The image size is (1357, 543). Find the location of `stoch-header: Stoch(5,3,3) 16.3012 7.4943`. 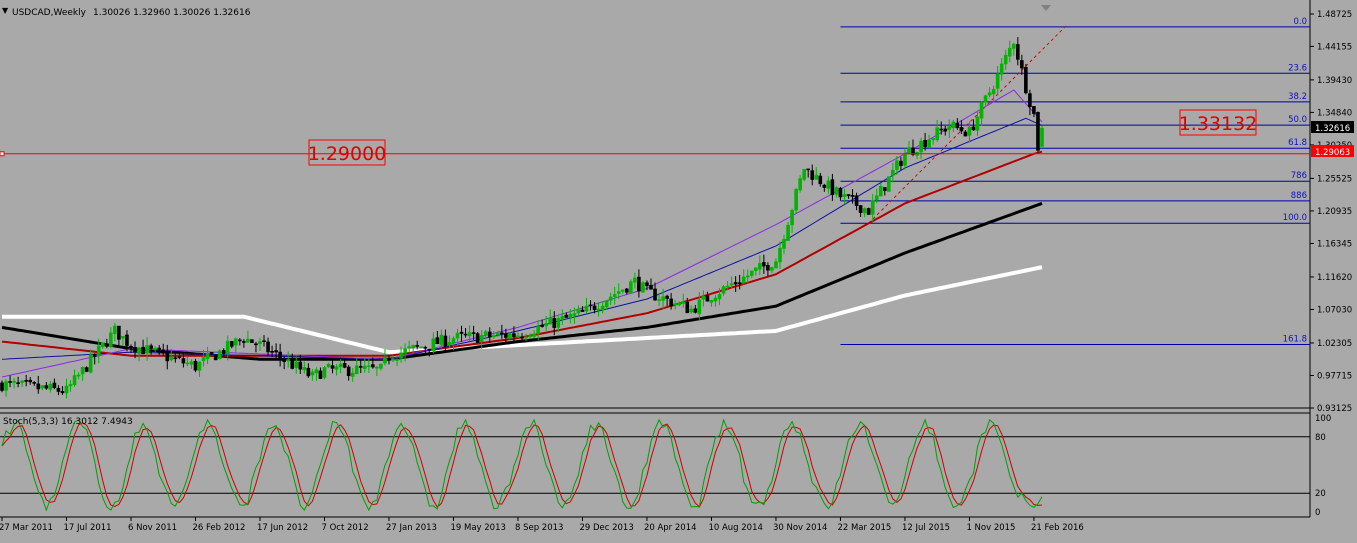

stoch-header: Stoch(5,3,3) 16.3012 7.4943 is located at coordinates (68, 422).